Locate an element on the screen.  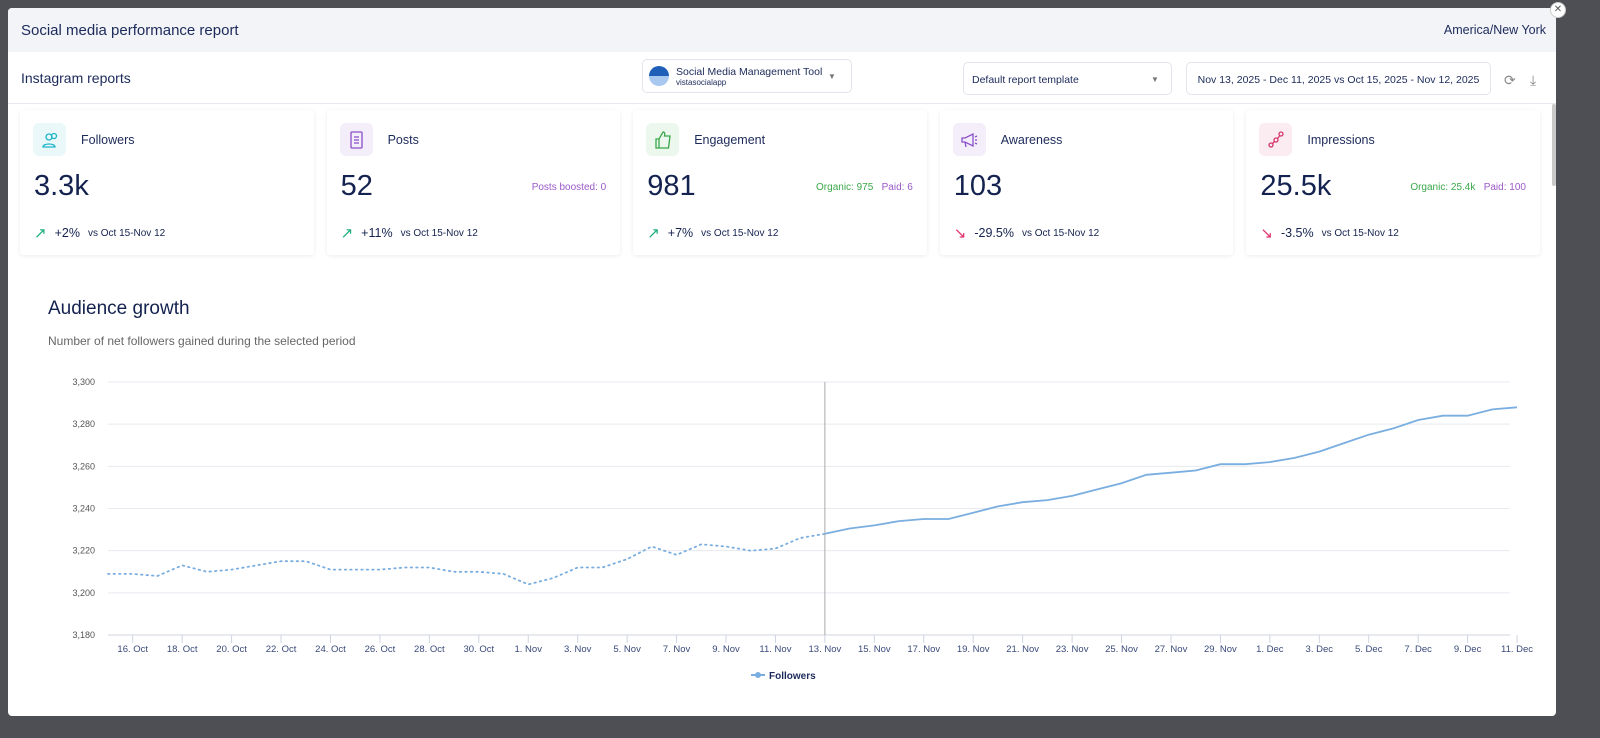
x-tick-label: 16. Oct is located at coordinates (132, 649).